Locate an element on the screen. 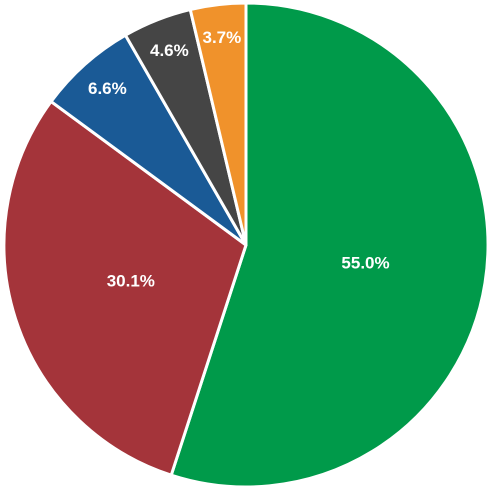 The image size is (492, 492). slice-label: 30.1% is located at coordinates (131, 281).